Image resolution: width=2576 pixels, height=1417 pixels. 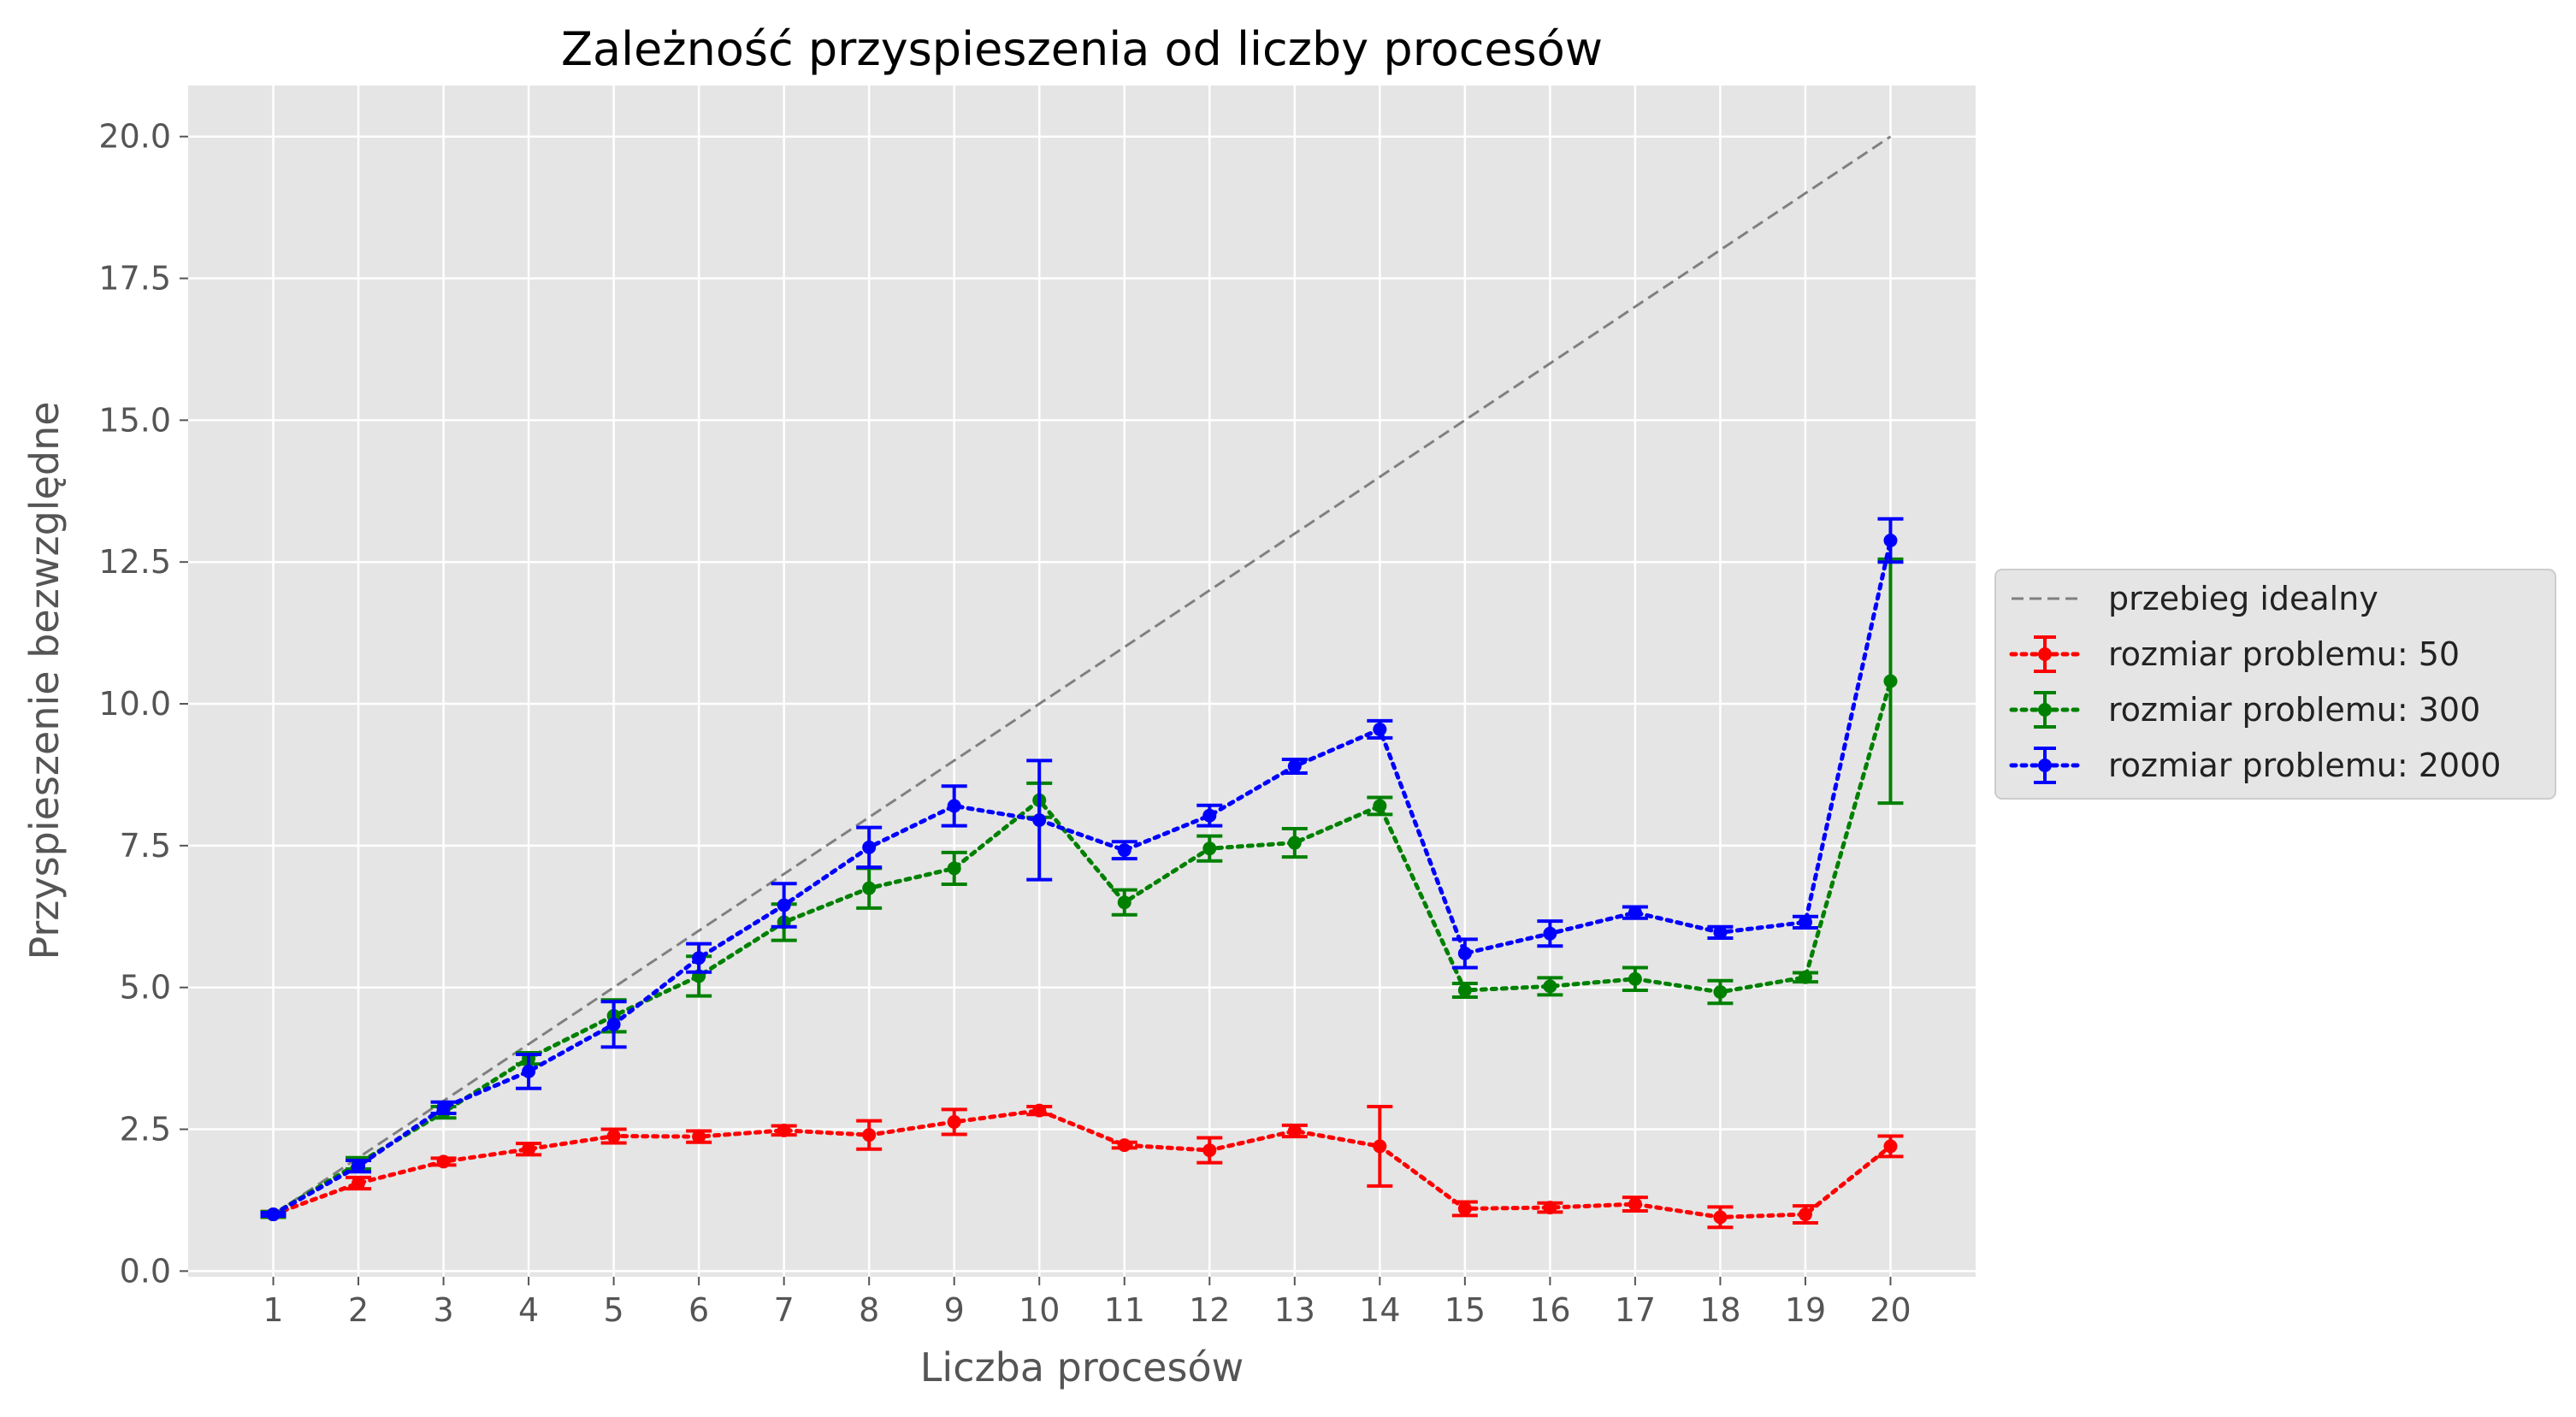 I want to click on x-tick-label: 5, so click(x=614, y=1310).